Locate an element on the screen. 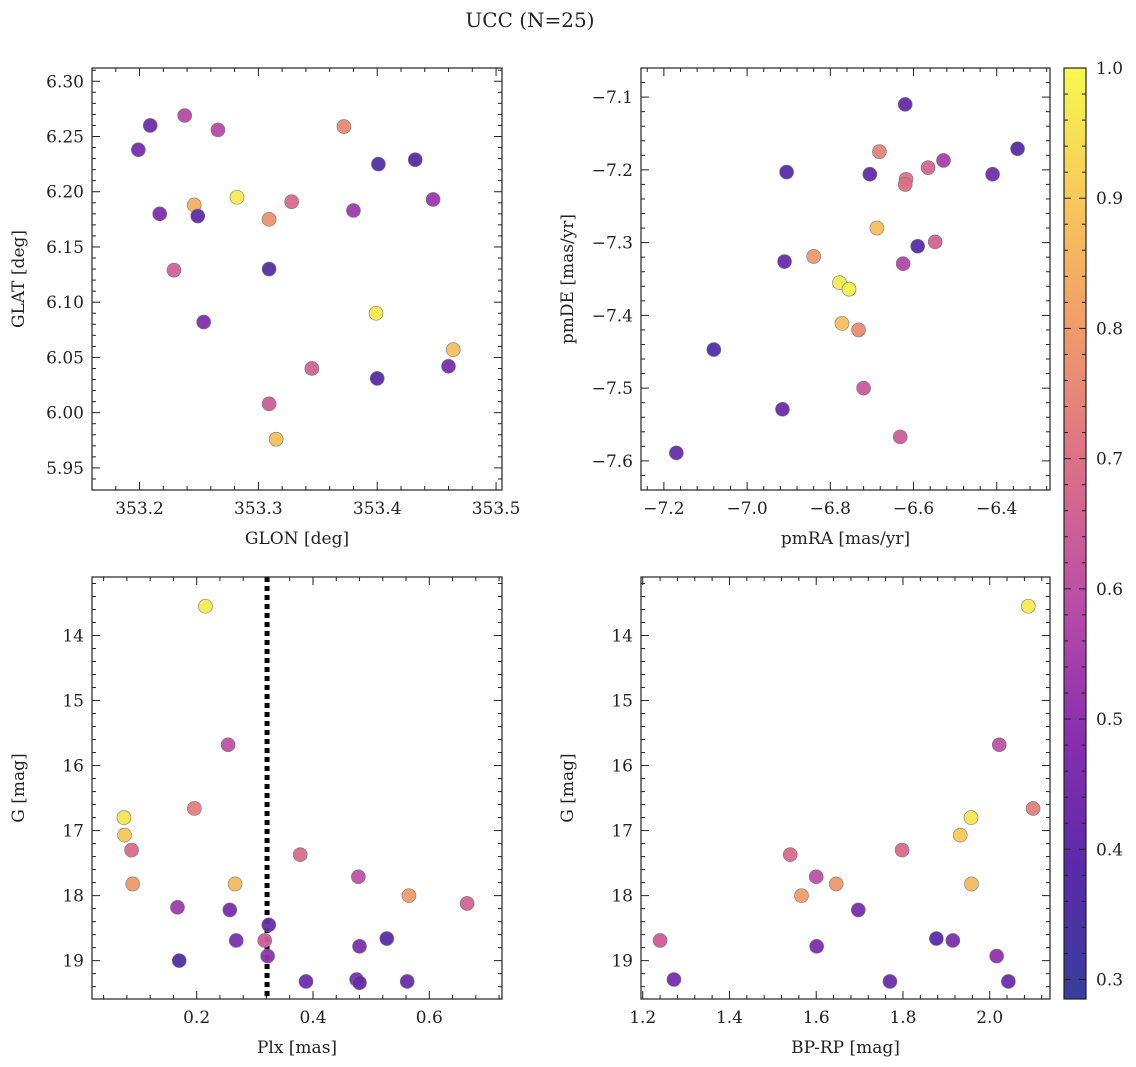  colorbar: 0.3 0.4 0.5 0.6 0.7 0.8 0.9 1.0 is located at coordinates (1093, 529).